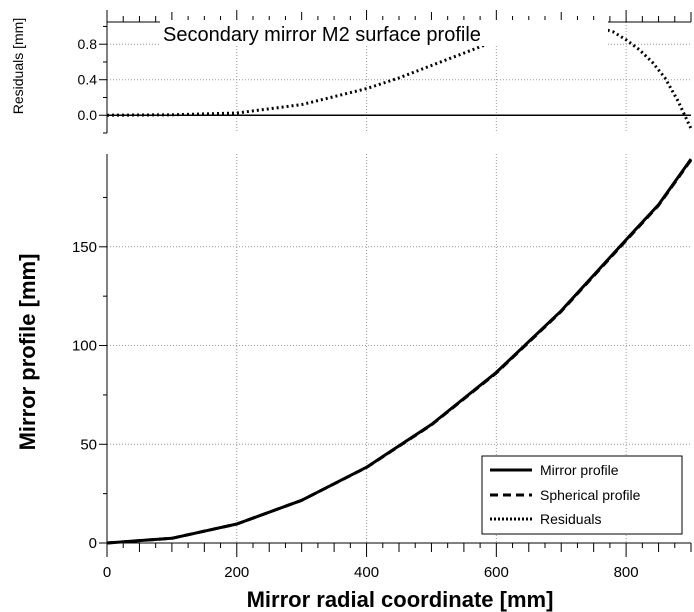  Describe the element at coordinates (236, 572) in the screenshot. I see `x-tick-label: 200` at that location.